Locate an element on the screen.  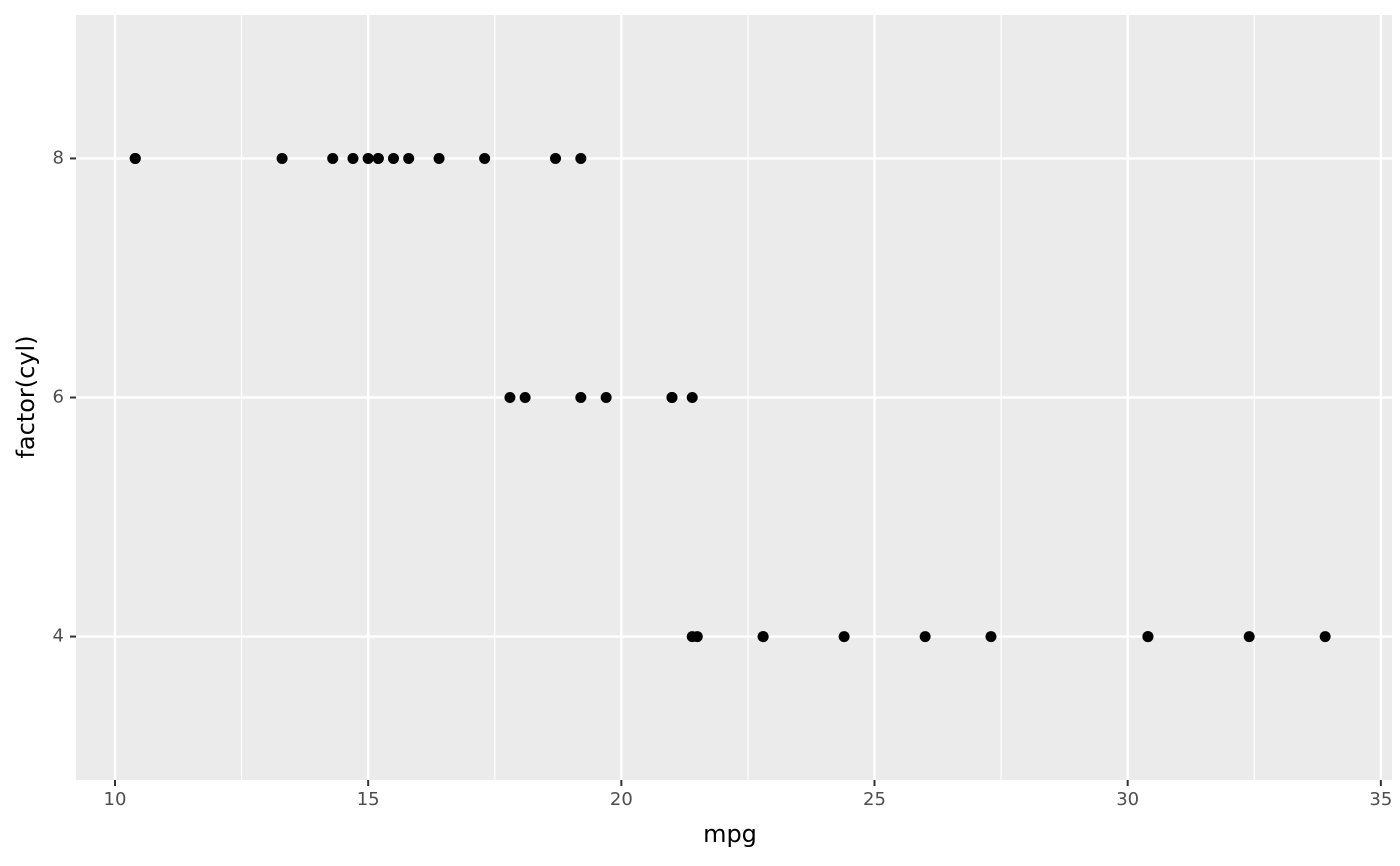
x-tick-label: 25 is located at coordinates (874, 799).